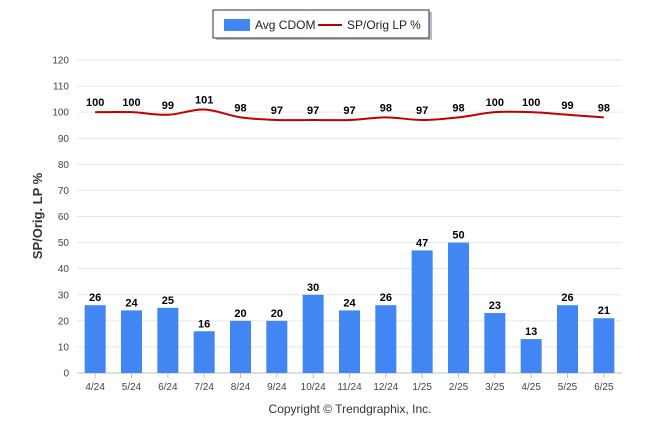 This screenshot has width=646, height=434. Describe the element at coordinates (422, 243) in the screenshot. I see `bar-data-label: 47` at that location.